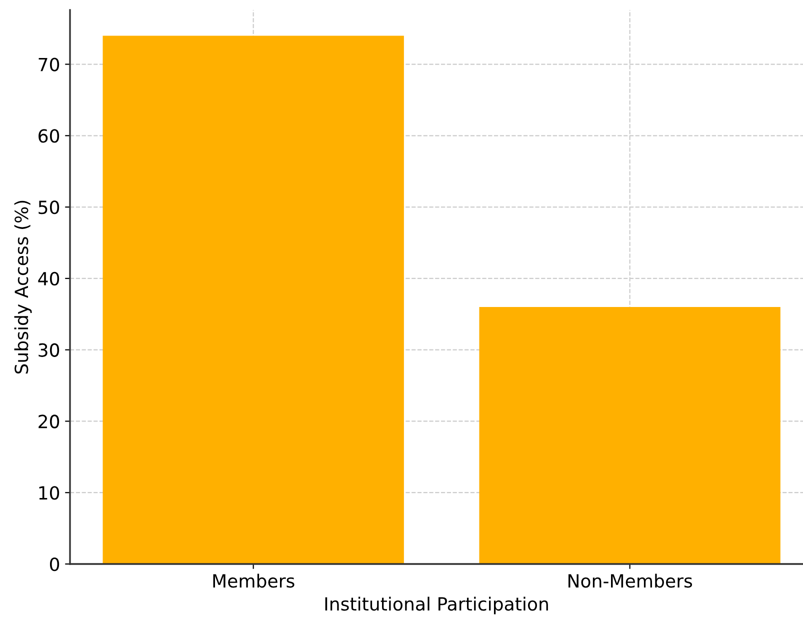 Image resolution: width=803 pixels, height=617 pixels. Describe the element at coordinates (49, 421) in the screenshot. I see `y-tick-label: 20` at that location.